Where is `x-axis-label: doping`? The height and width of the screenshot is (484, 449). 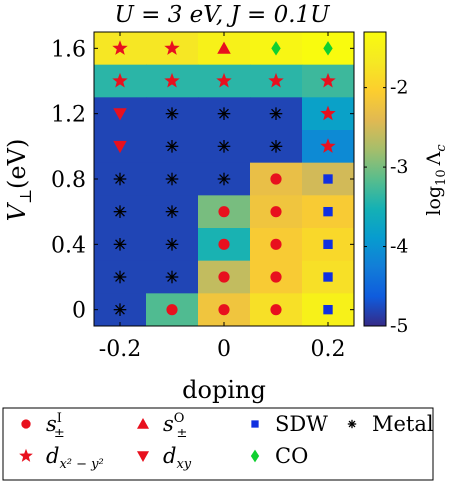
x-axis-label: doping is located at coordinates (224, 390).